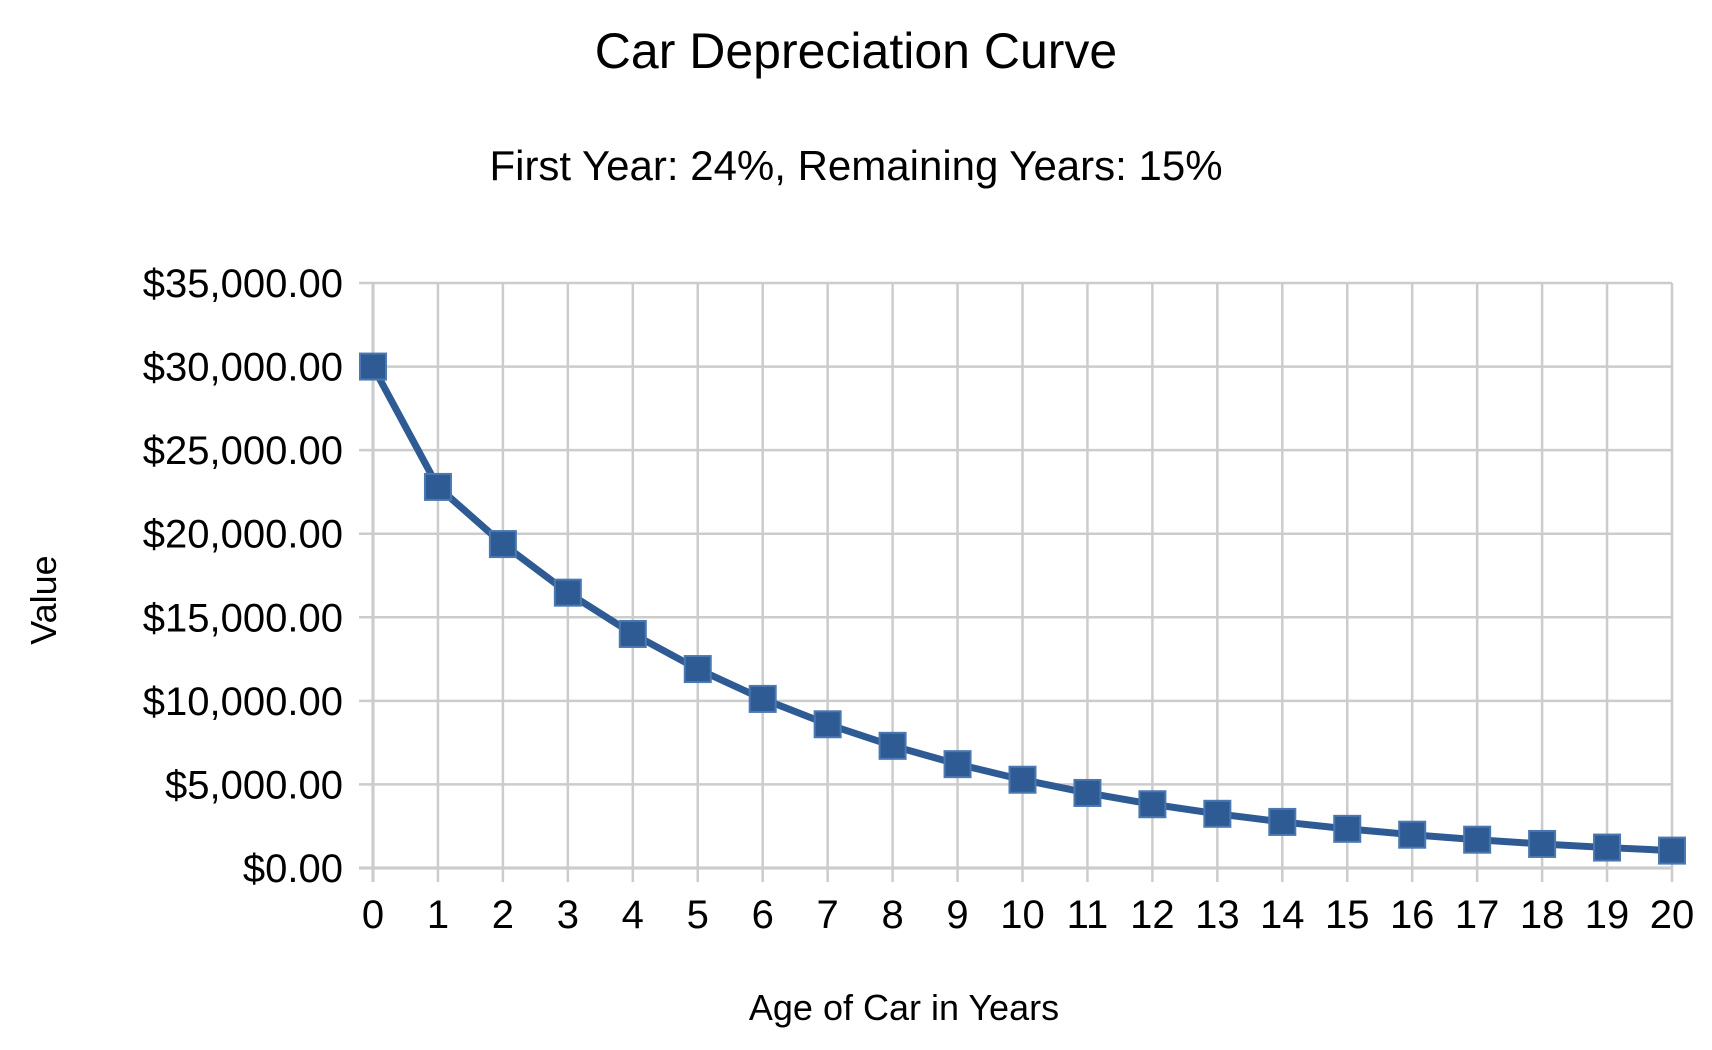 The width and height of the screenshot is (1712, 1050). I want to click on x-tick-label: 5, so click(698, 915).